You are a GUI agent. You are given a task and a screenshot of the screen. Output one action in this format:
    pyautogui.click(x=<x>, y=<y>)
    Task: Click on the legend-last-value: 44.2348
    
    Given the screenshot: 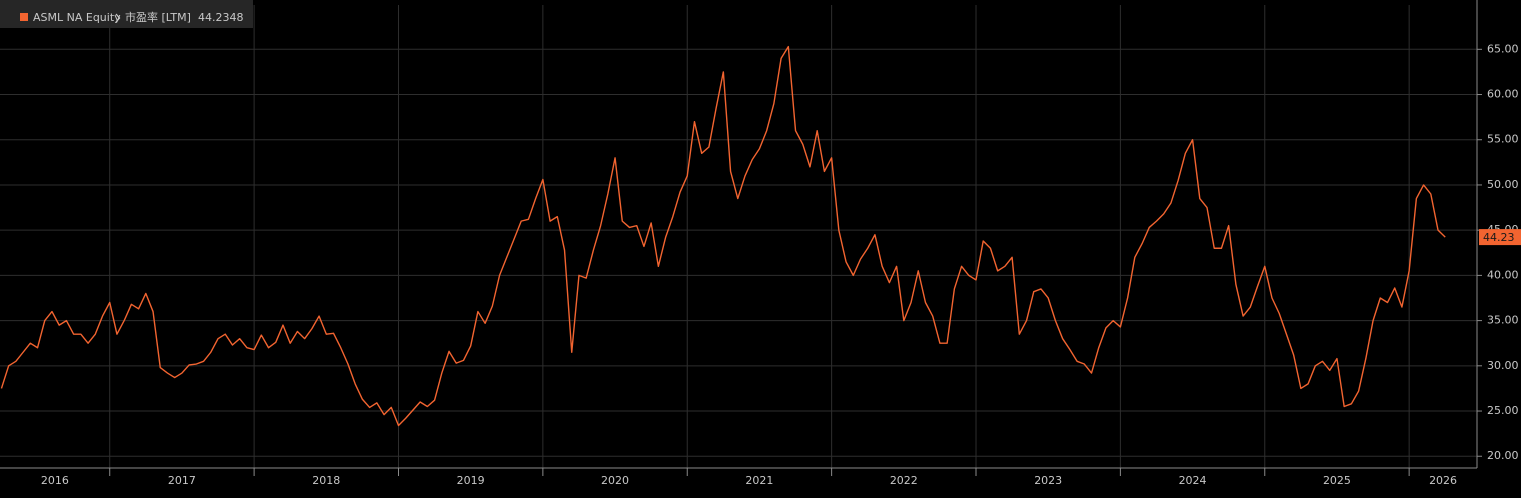 What is the action you would take?
    pyautogui.click(x=221, y=17)
    